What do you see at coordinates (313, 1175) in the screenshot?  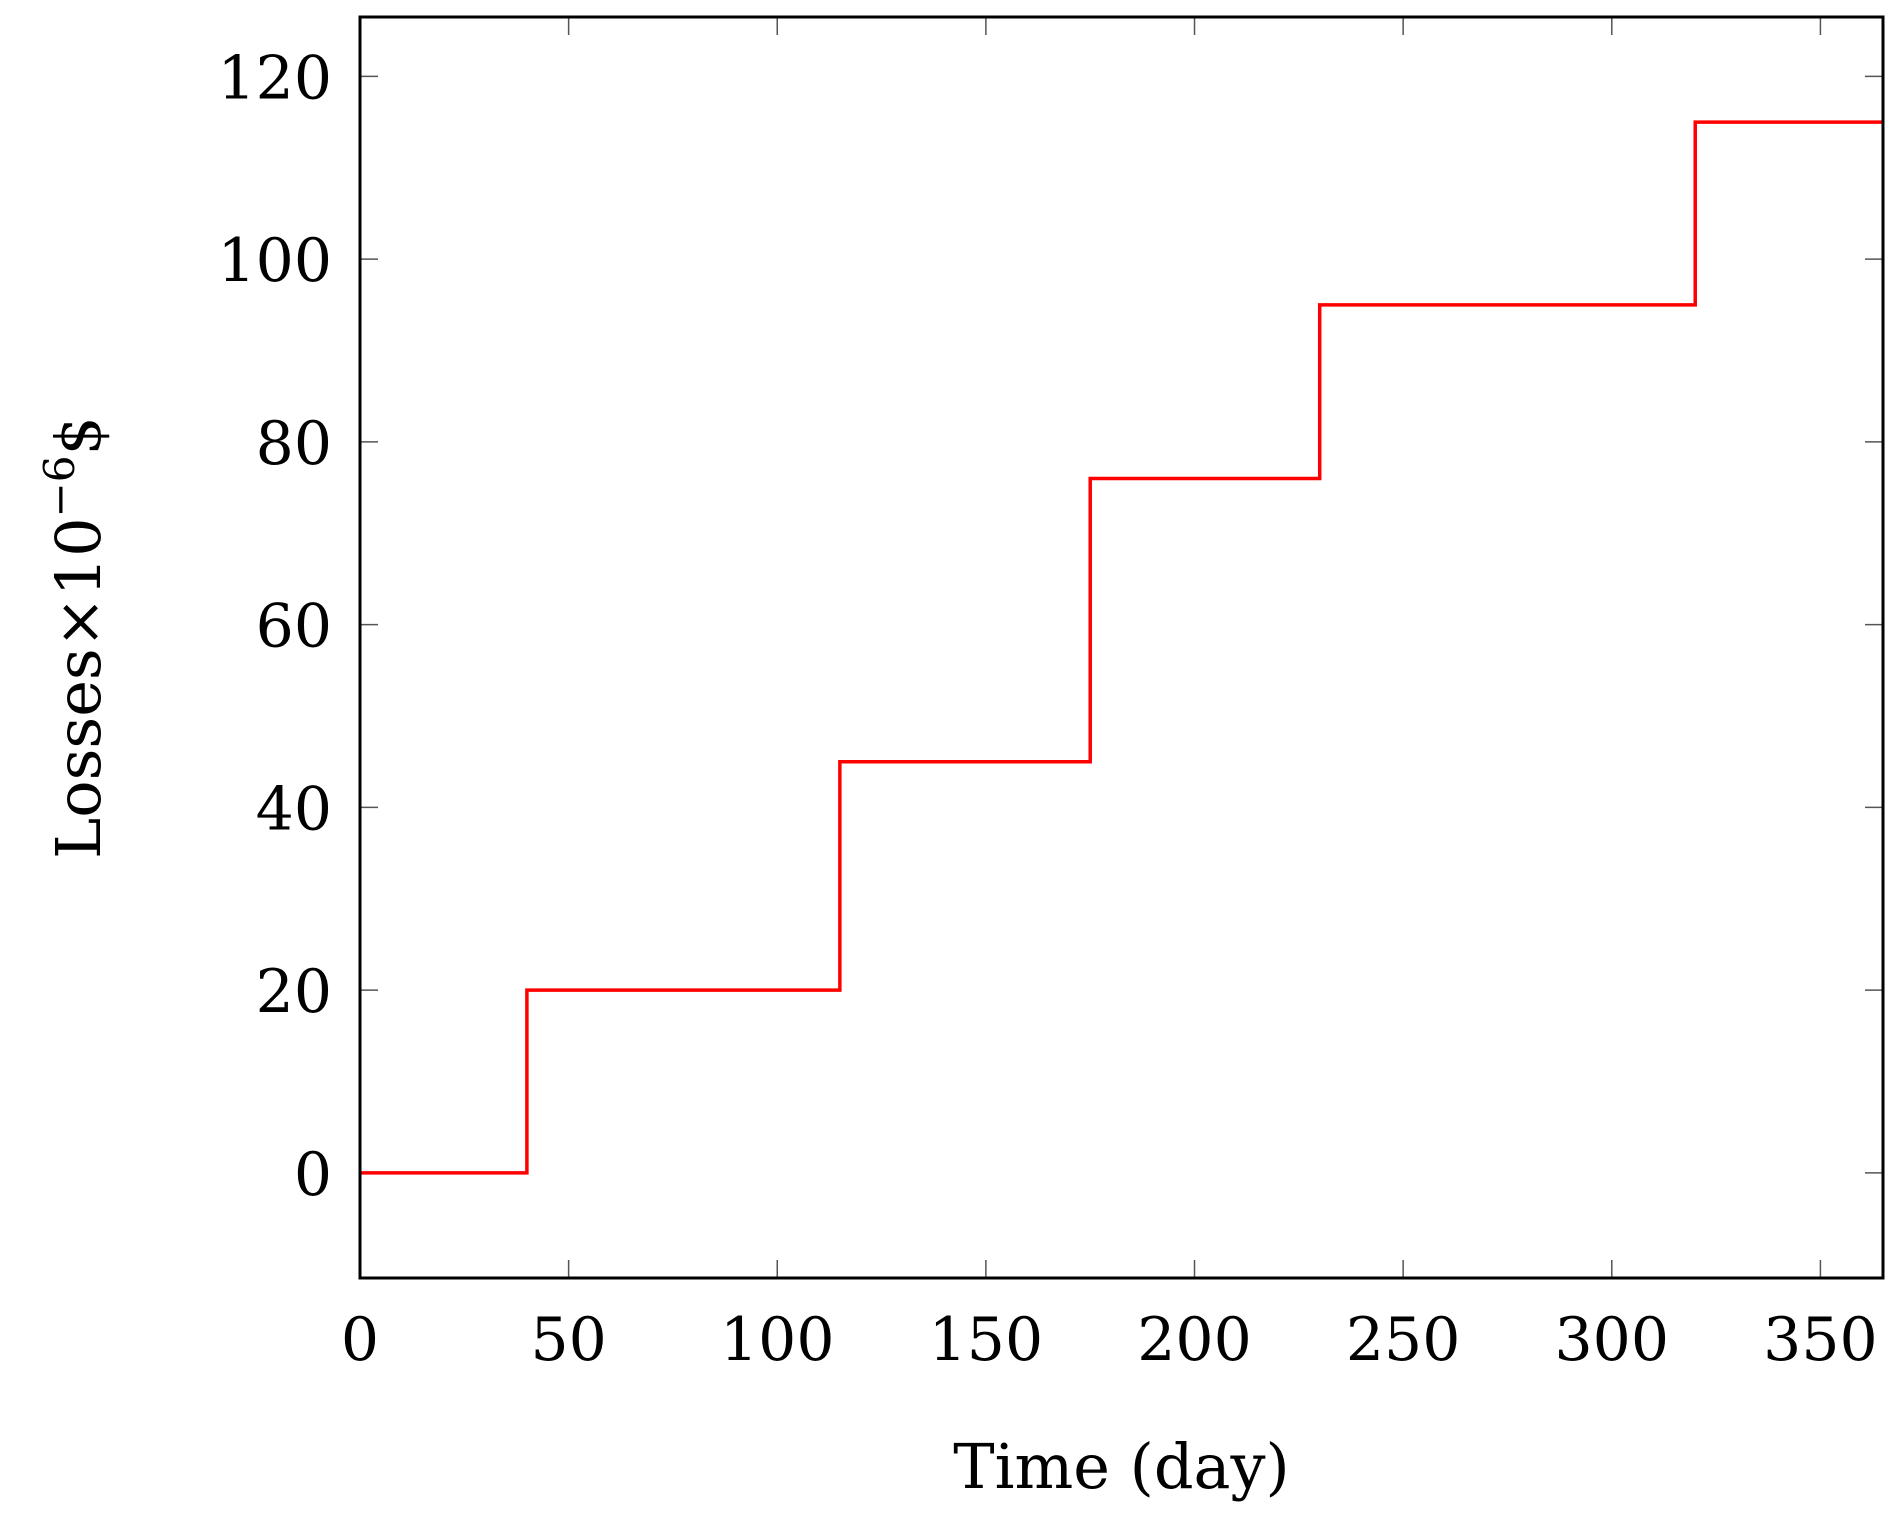 I see `y-tick-label: 0` at bounding box center [313, 1175].